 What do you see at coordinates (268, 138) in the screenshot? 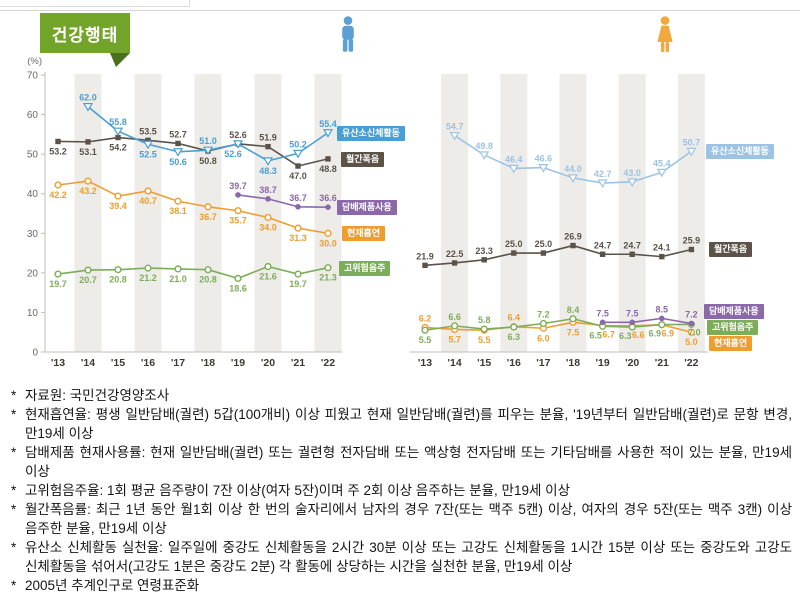
I see `point-label: 51.9` at bounding box center [268, 138].